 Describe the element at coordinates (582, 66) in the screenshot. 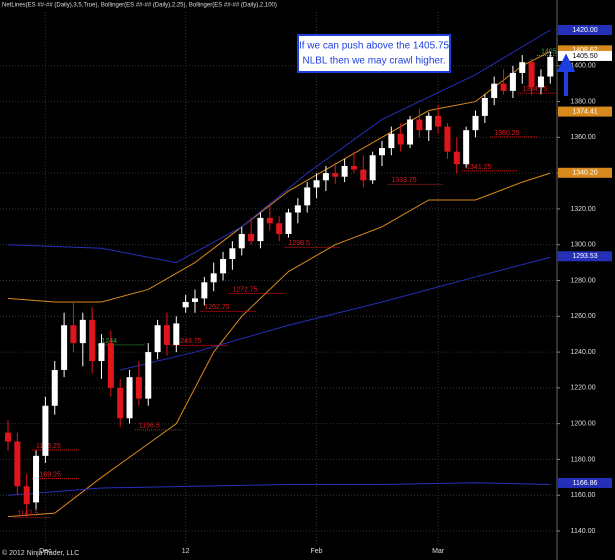

I see `y-tick-label: 1400.00` at that location.